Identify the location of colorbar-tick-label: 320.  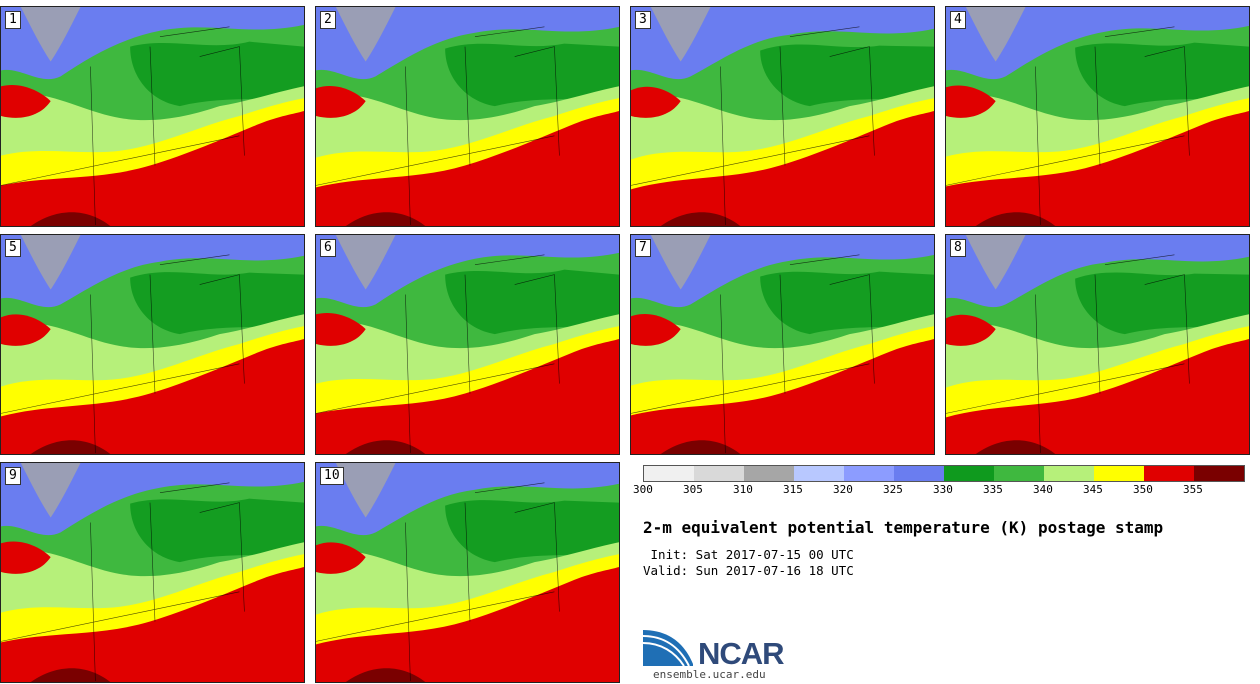
(843, 489).